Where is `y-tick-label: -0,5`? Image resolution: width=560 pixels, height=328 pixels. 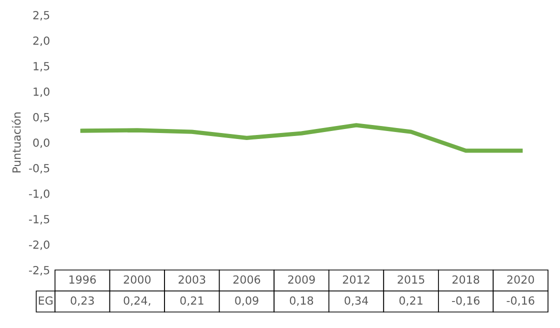
y-tick-label: -0,5 is located at coordinates (39, 169).